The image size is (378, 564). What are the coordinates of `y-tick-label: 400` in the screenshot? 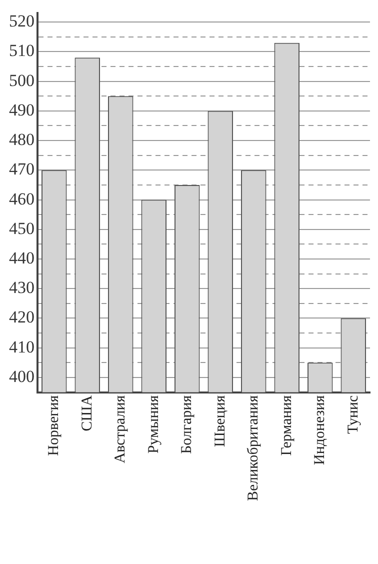 It's located at (21, 376).